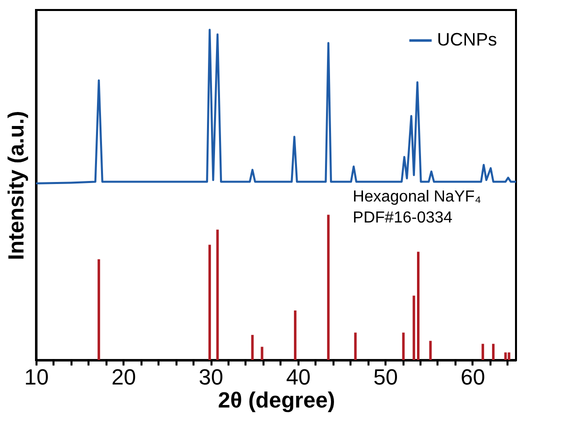 Image resolution: width=562 pixels, height=447 pixels. I want to click on x-tick-label: 50, so click(385, 377).